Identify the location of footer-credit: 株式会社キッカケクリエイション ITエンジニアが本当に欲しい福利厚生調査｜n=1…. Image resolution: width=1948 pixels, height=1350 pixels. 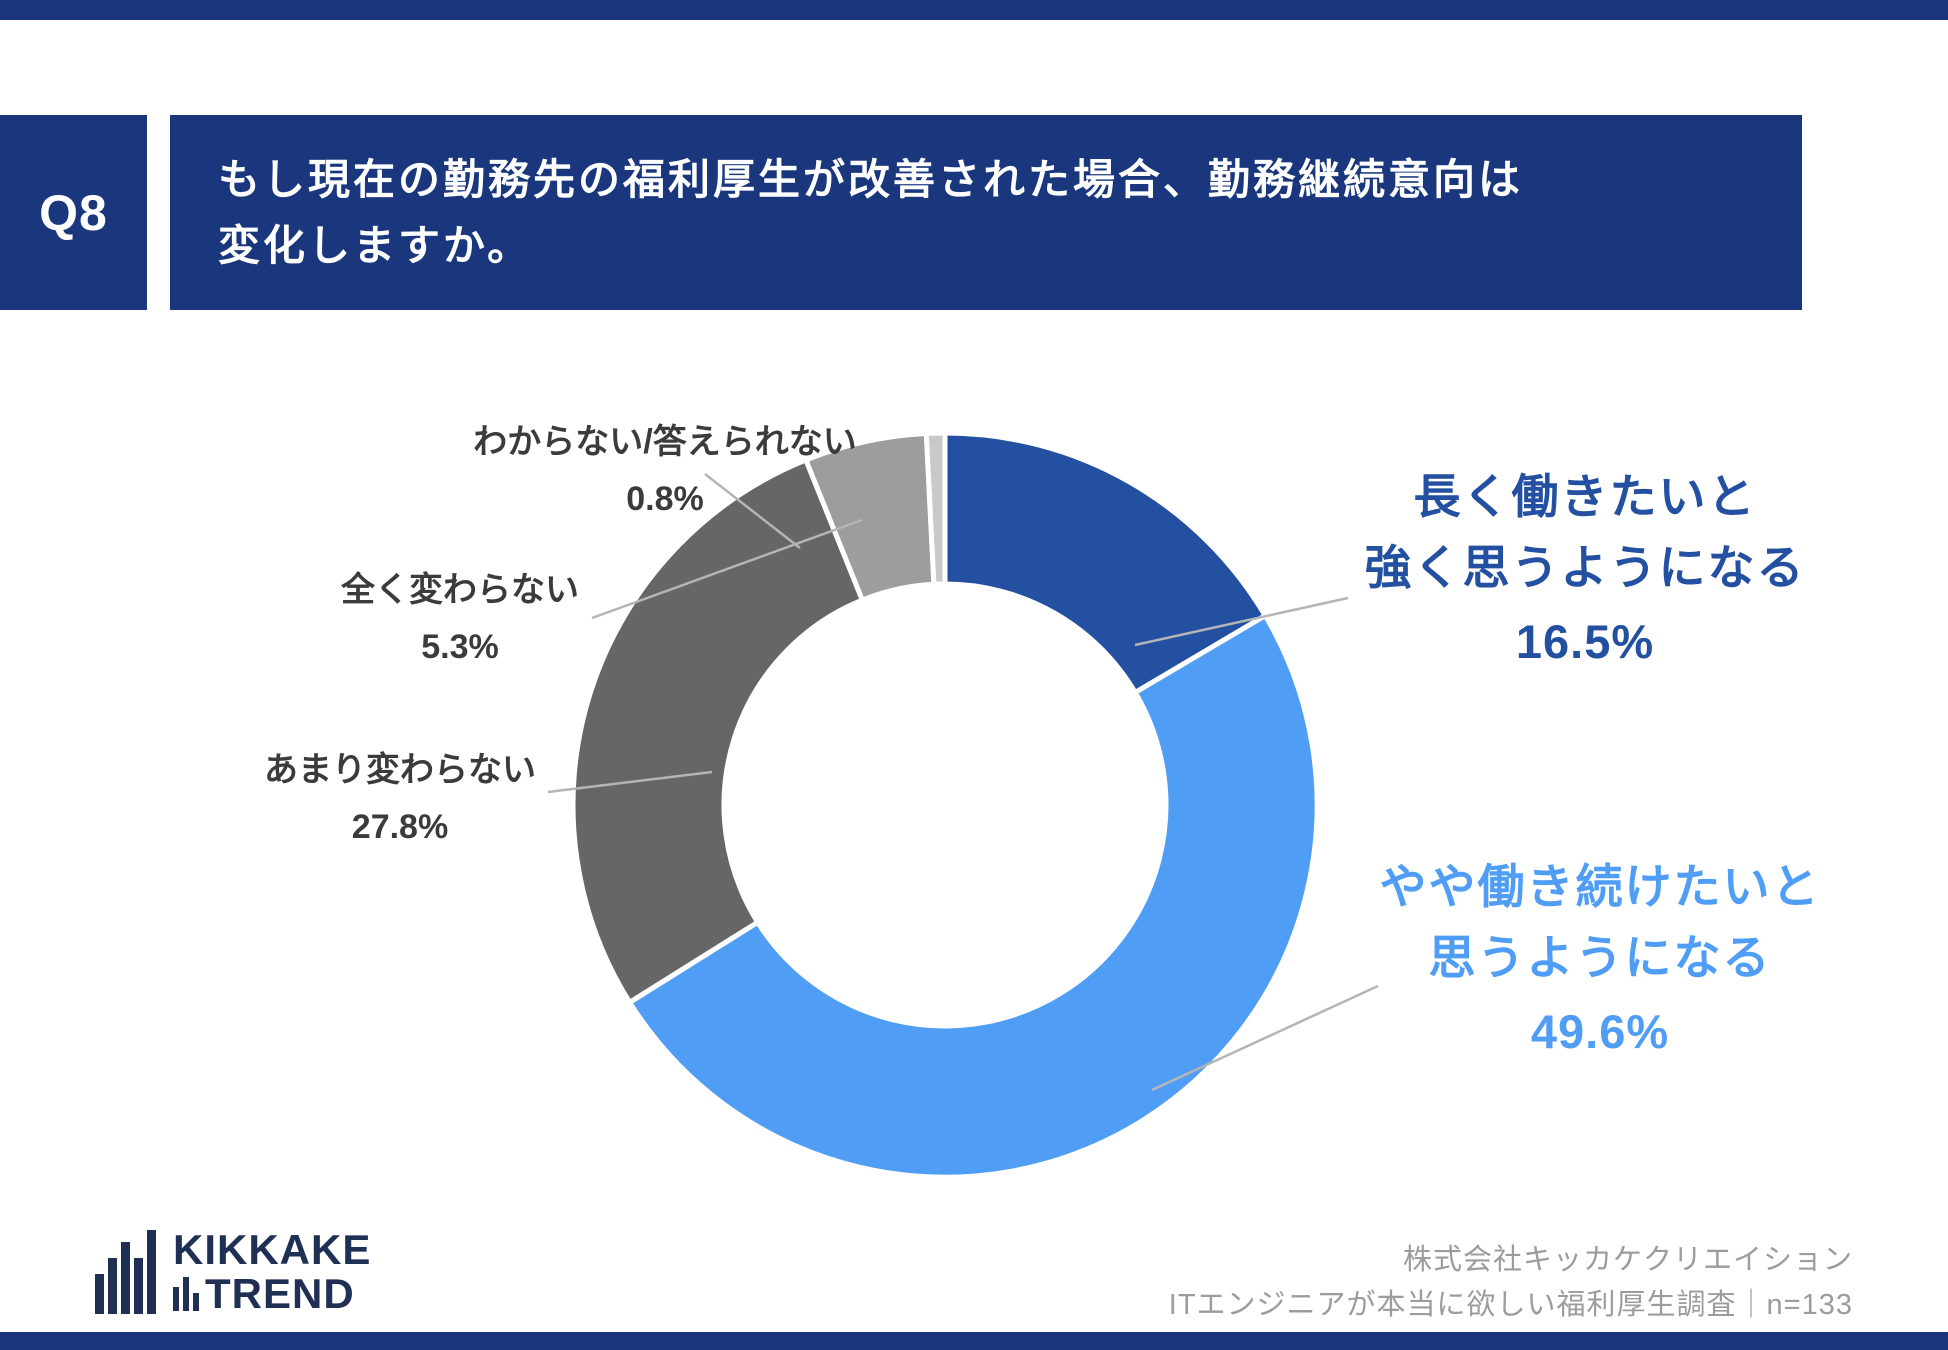
(1511, 1283).